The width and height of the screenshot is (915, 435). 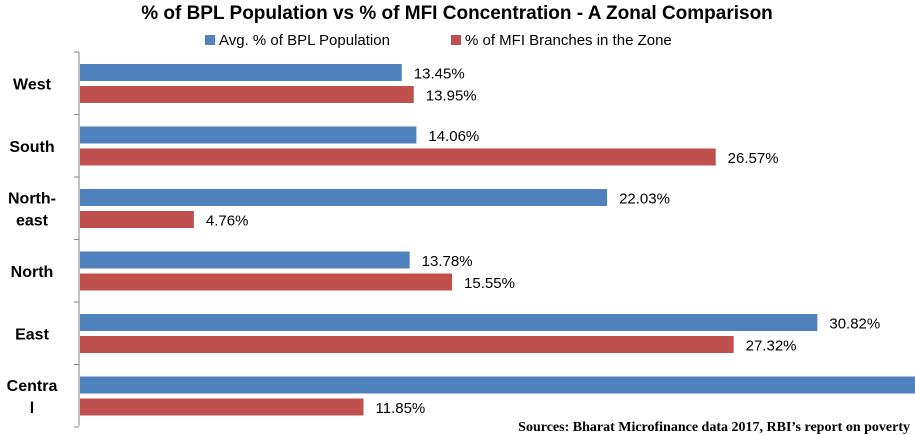 I want to click on y-axis-ticks, so click(x=76, y=239).